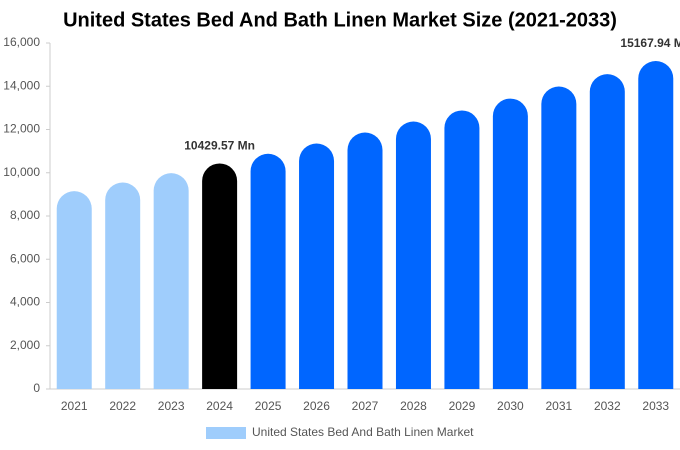 The image size is (680, 450). Describe the element at coordinates (365, 406) in the screenshot. I see `x-tick-label: 2027` at that location.